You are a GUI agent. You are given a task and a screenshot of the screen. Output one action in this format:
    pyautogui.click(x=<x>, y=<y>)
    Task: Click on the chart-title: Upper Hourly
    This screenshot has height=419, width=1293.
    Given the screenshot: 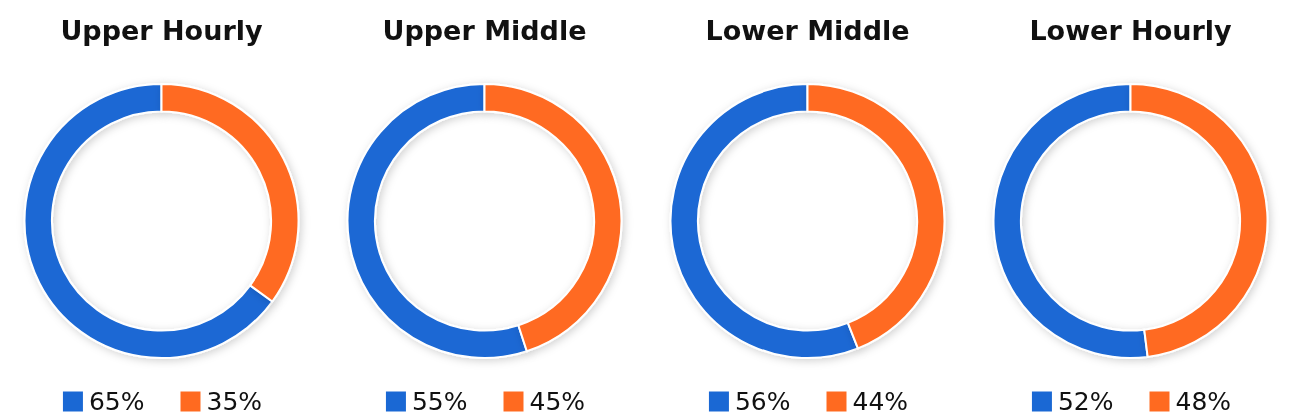 What is the action you would take?
    pyautogui.click(x=161, y=30)
    